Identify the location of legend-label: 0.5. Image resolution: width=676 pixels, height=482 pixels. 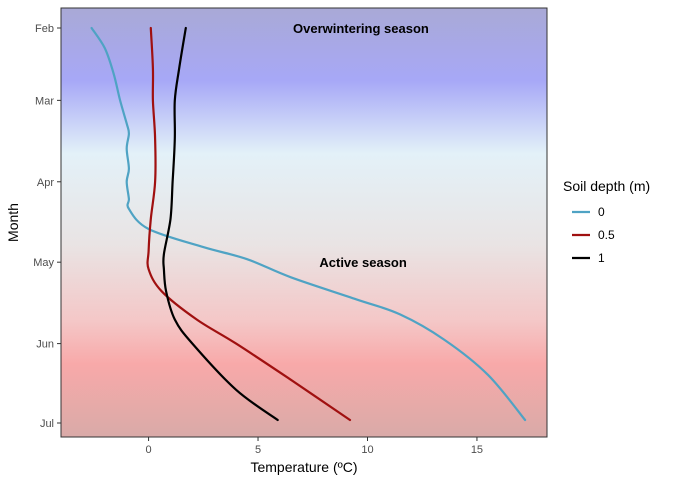
(606, 235).